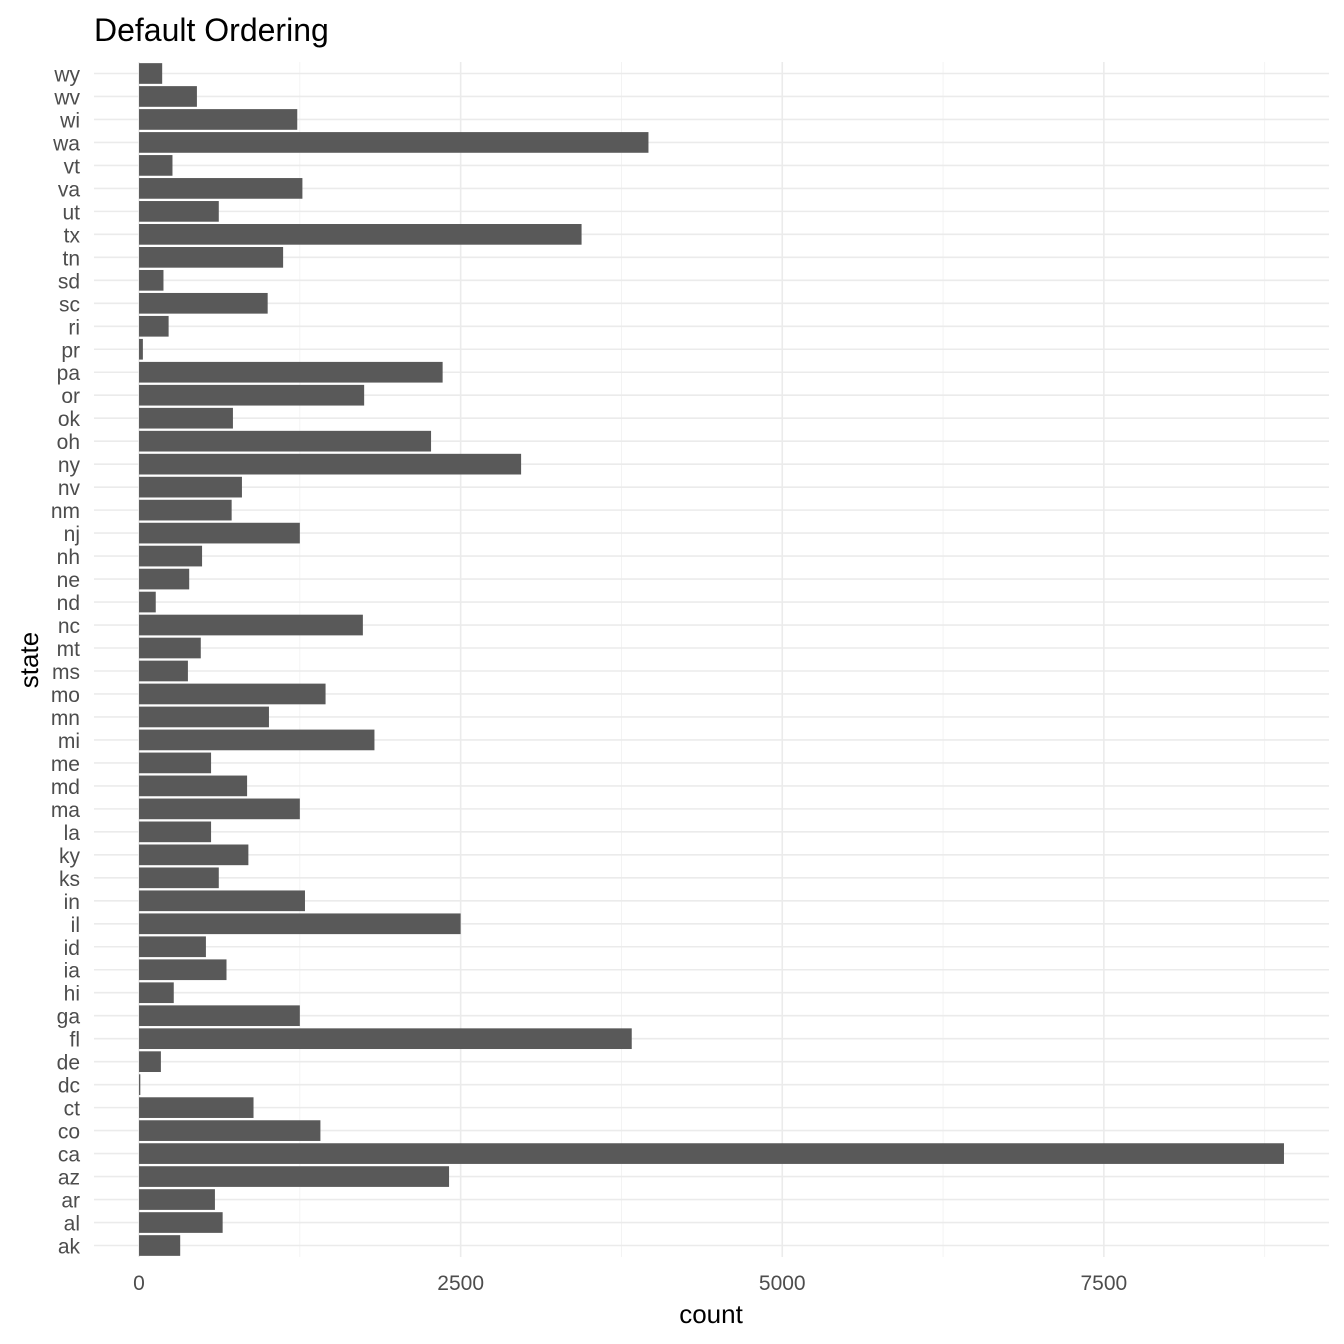 The width and height of the screenshot is (1344, 1344). Describe the element at coordinates (69, 189) in the screenshot. I see `y-tick-label-va: va` at that location.